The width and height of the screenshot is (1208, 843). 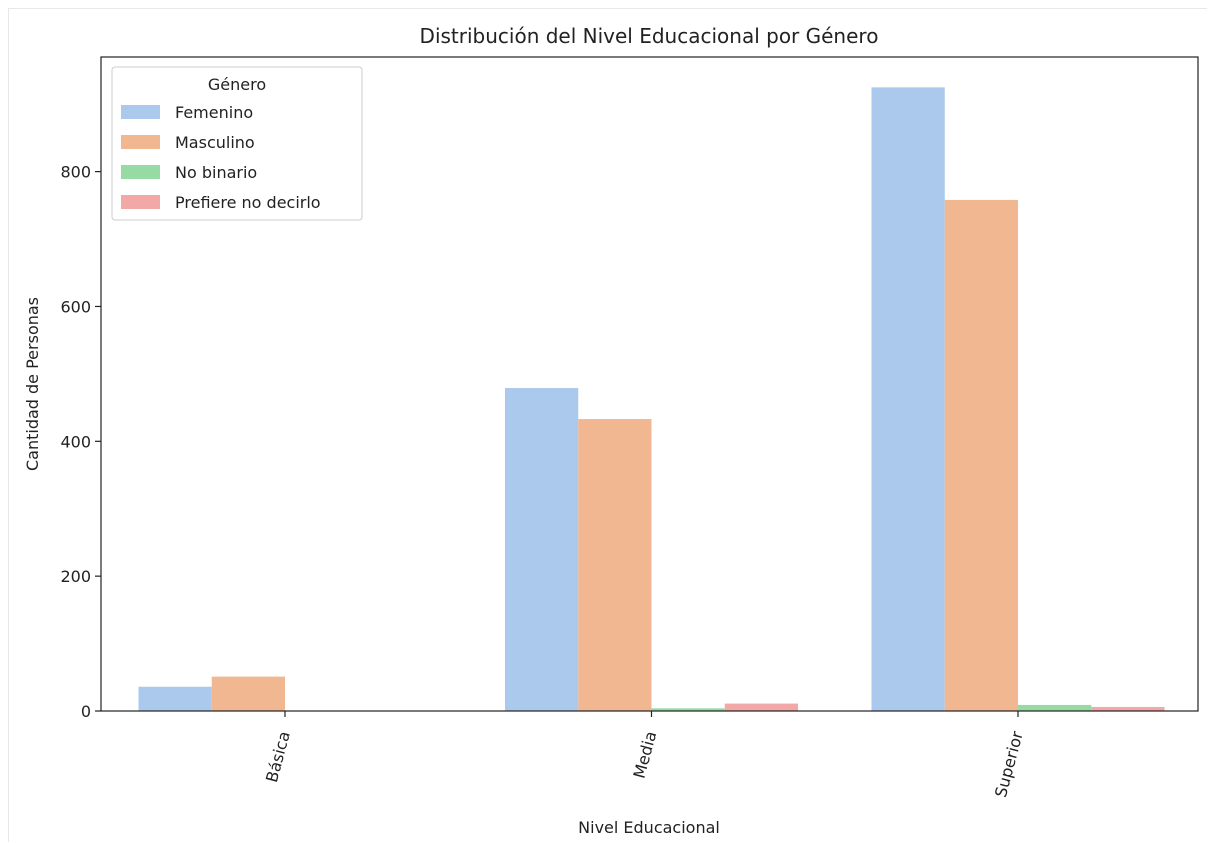 What do you see at coordinates (86, 711) in the screenshot?
I see `y-tick-label: 0` at bounding box center [86, 711].